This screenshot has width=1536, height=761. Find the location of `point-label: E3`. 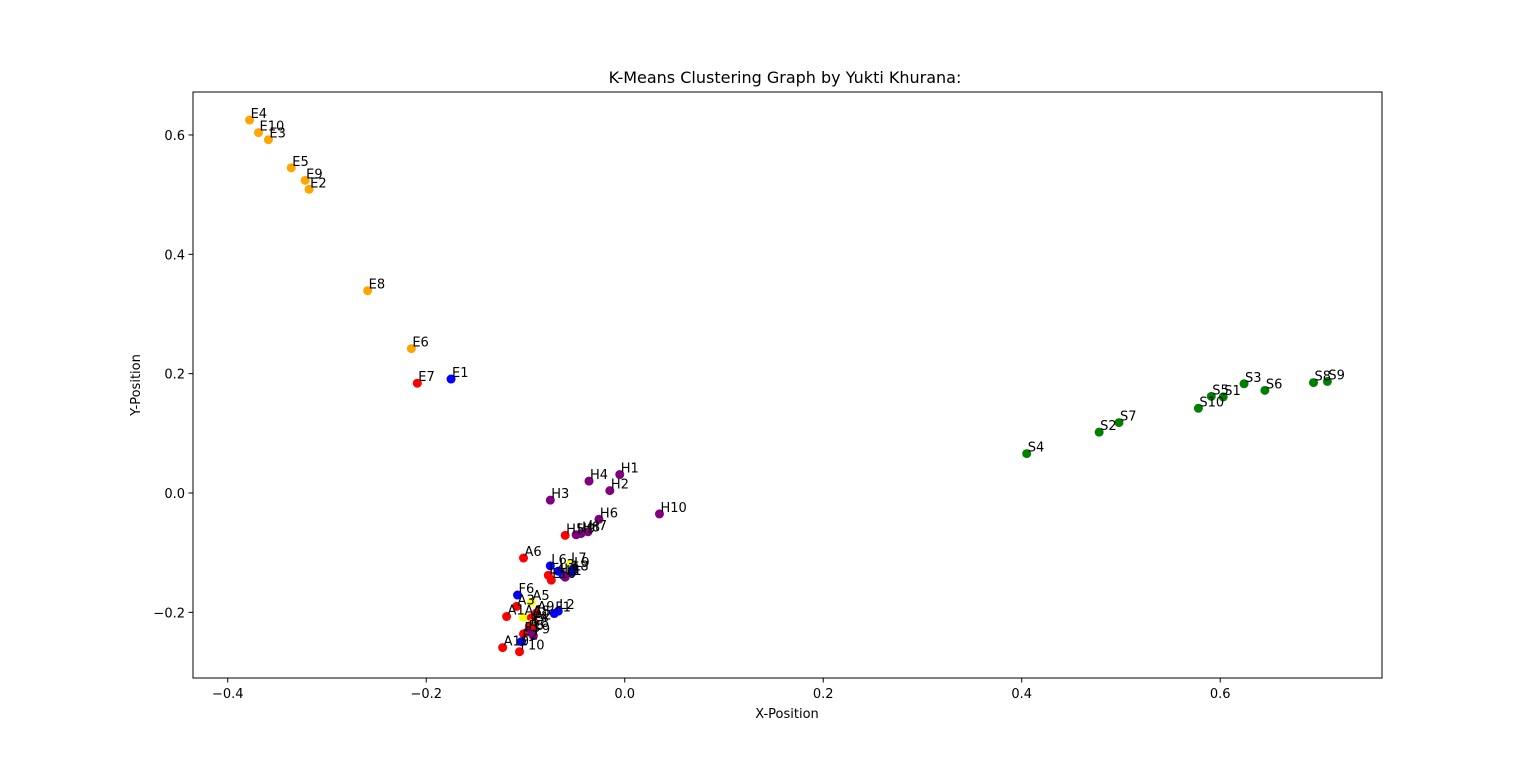

point-label: E3 is located at coordinates (277, 134).